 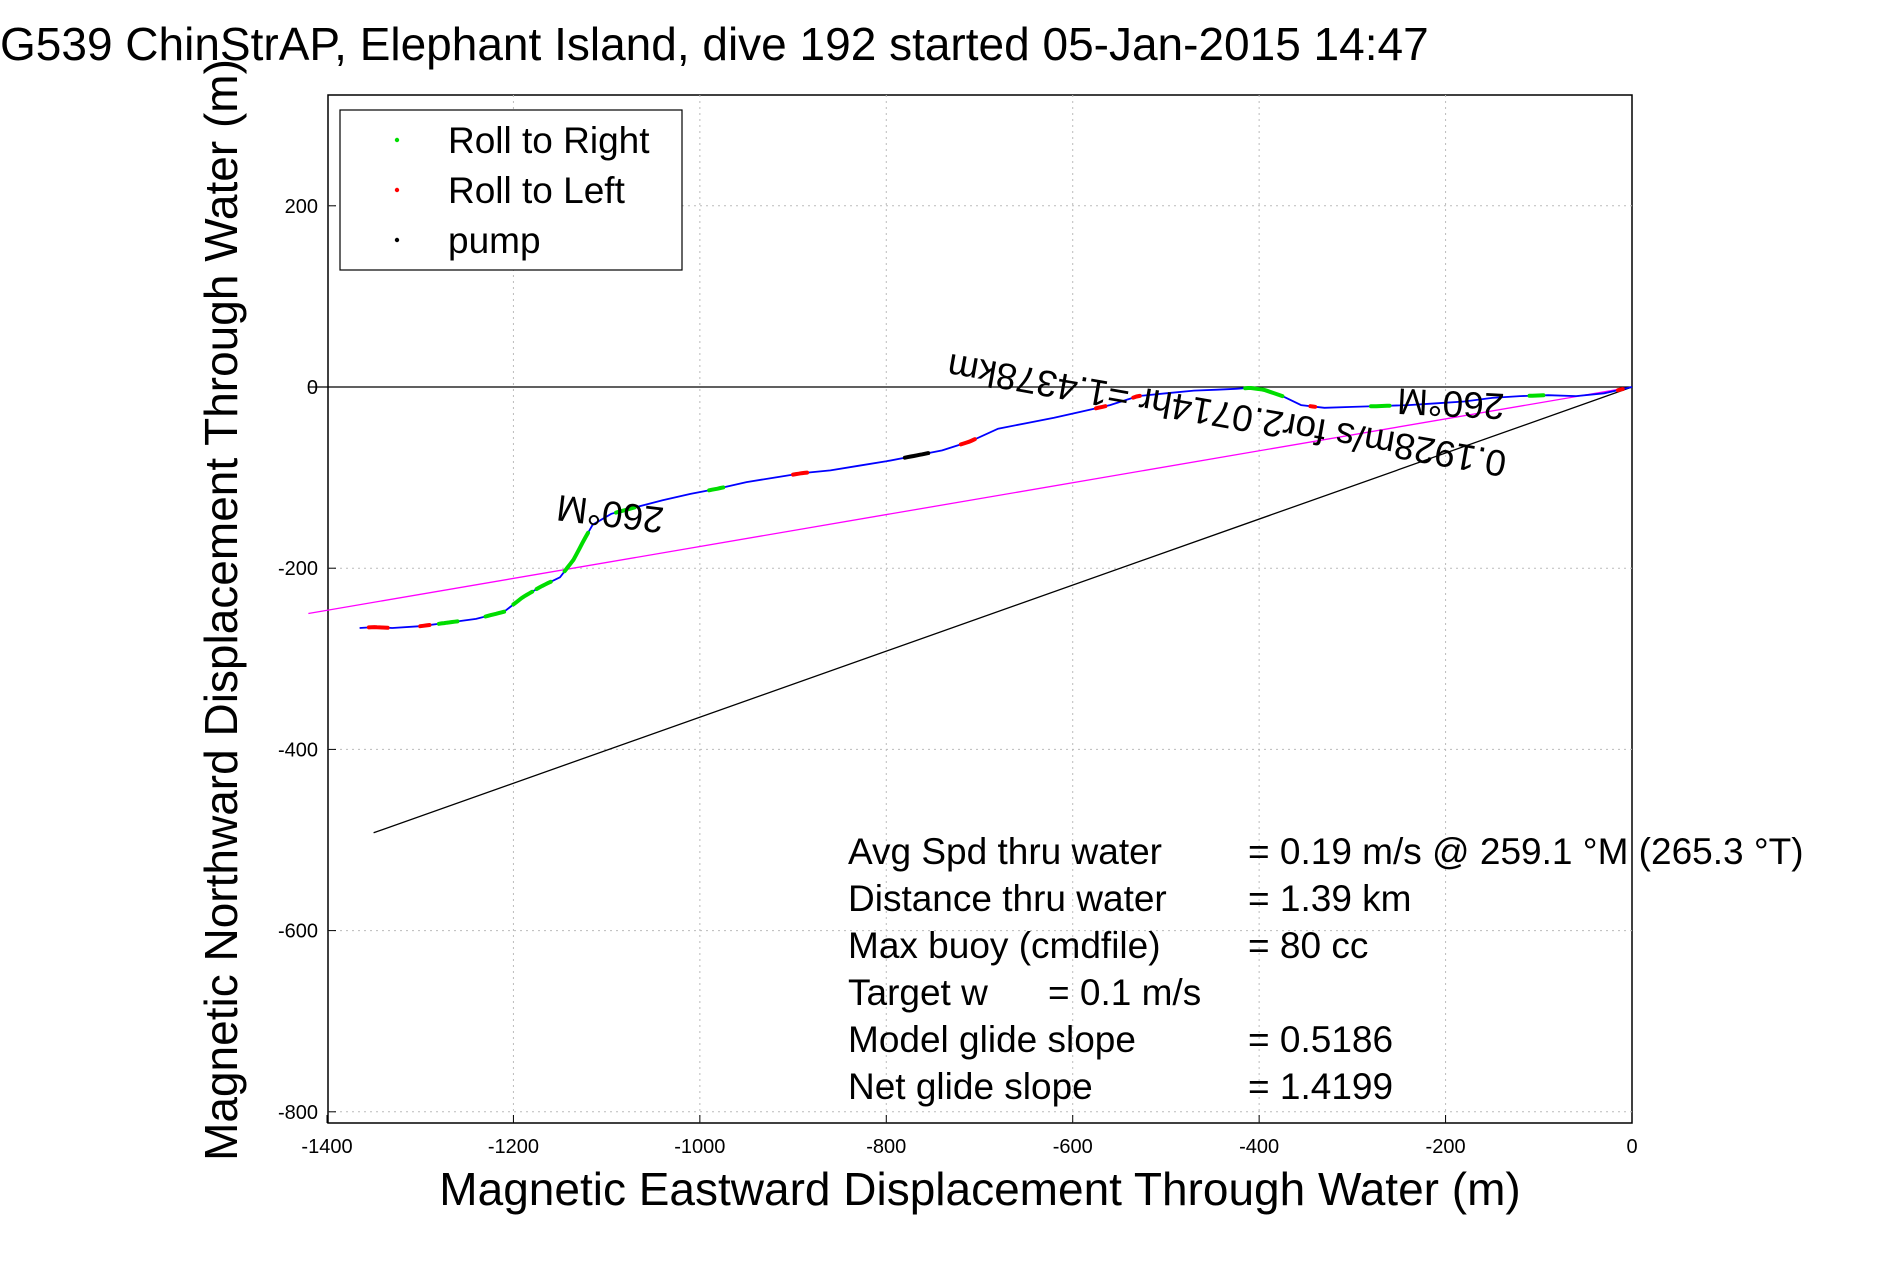 I want to click on x-tick-label: -600, so click(x=1073, y=1147).